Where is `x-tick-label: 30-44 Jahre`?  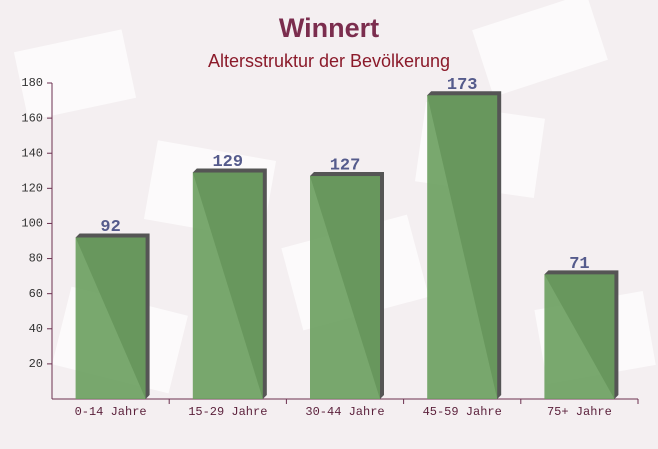
x-tick-label: 30-44 Jahre is located at coordinates (344, 412).